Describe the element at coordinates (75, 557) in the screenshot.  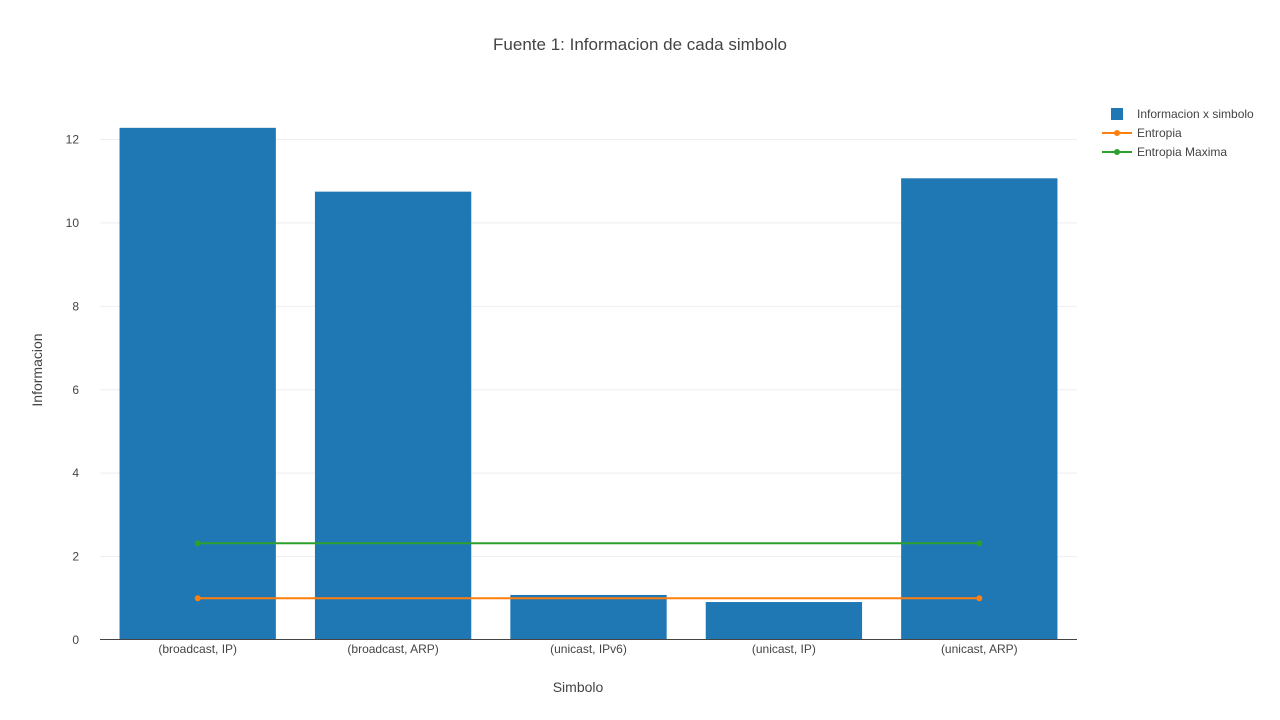
I see `y-tick-label: 2` at that location.